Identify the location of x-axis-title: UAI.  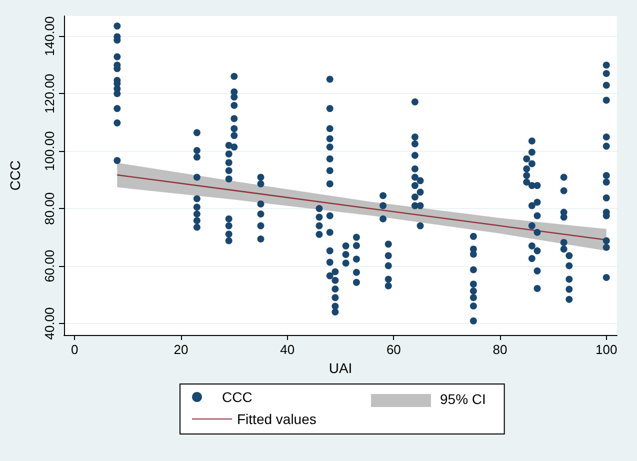
(340, 368).